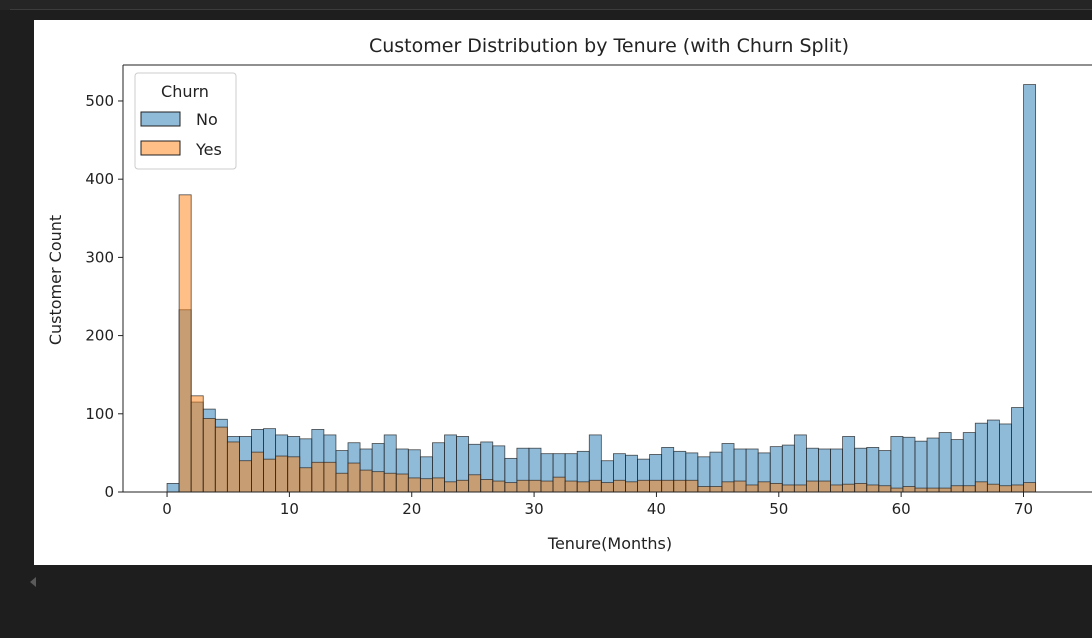 The width and height of the screenshot is (1092, 638). I want to click on x-tick-label-40: 40, so click(656, 509).